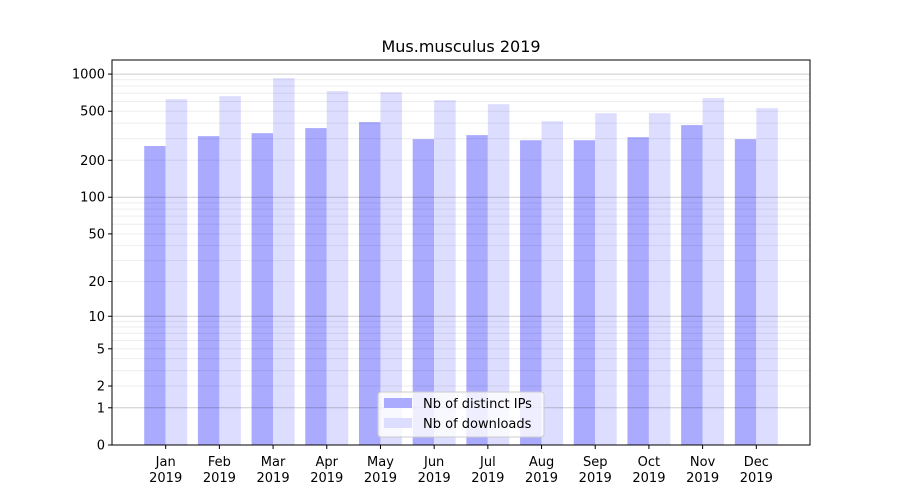  What do you see at coordinates (101, 387) in the screenshot?
I see `y-tick-label: 2` at bounding box center [101, 387].